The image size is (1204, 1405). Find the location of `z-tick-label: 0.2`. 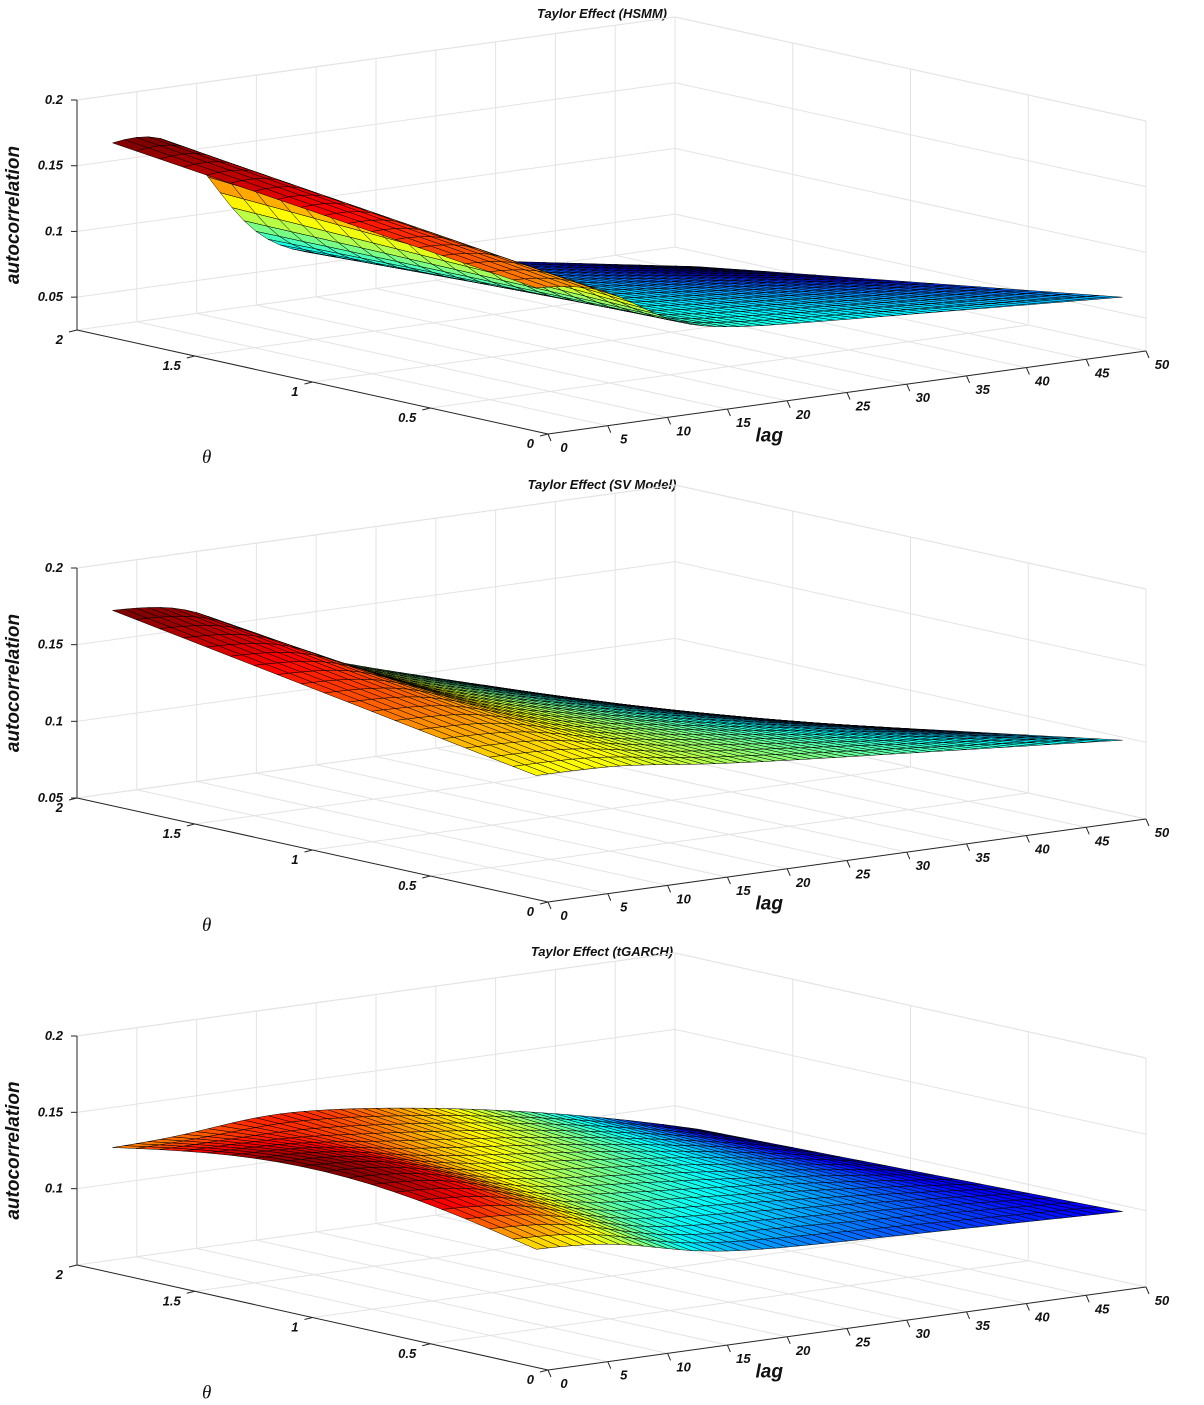

z-tick-label: 0.2 is located at coordinates (54, 1035).